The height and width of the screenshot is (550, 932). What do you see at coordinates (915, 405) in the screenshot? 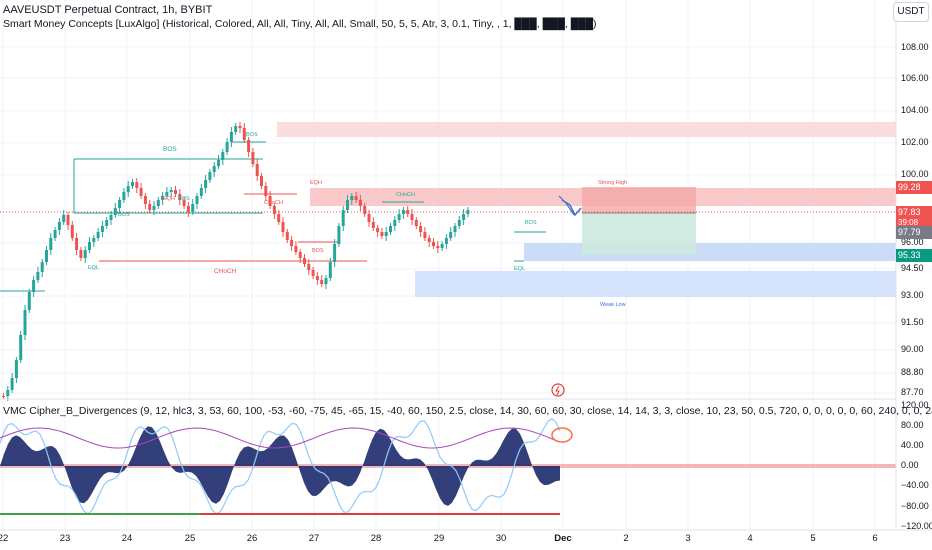
I see `osc-tick: 120.00` at bounding box center [915, 405].